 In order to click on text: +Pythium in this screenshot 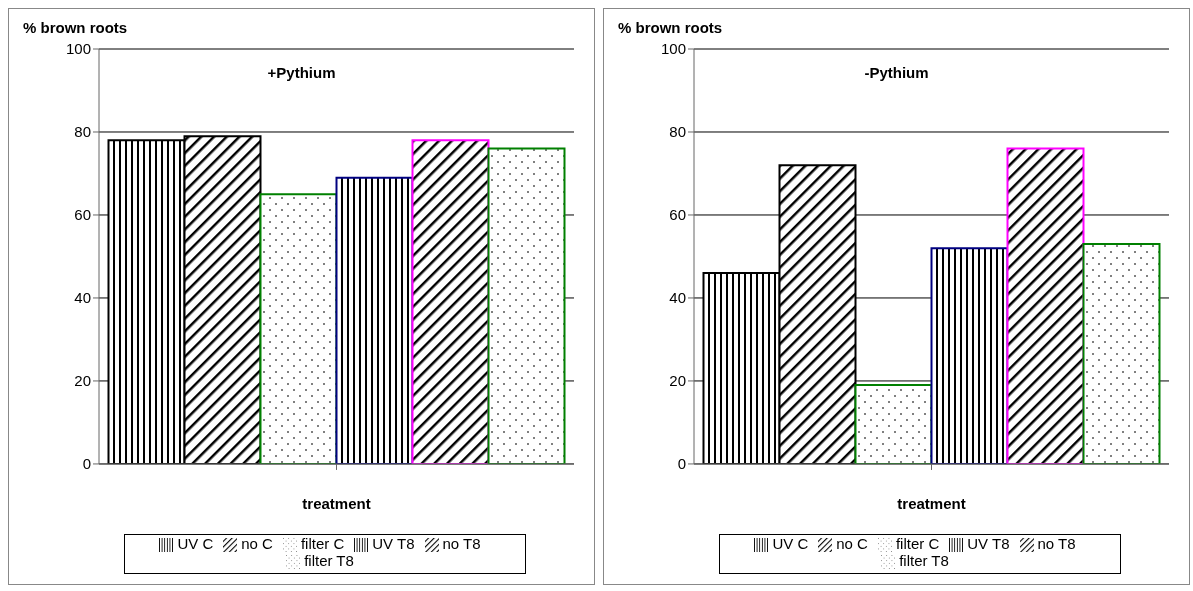, I will do `click(301, 72)`.